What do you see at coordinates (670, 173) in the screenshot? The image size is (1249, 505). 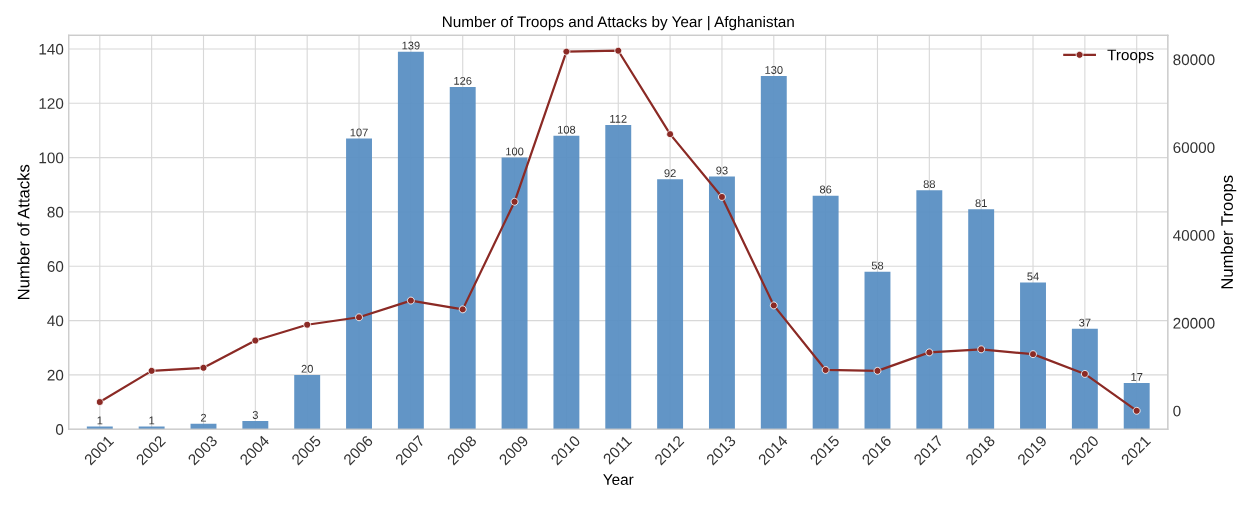 I see `data-label: 92` at bounding box center [670, 173].